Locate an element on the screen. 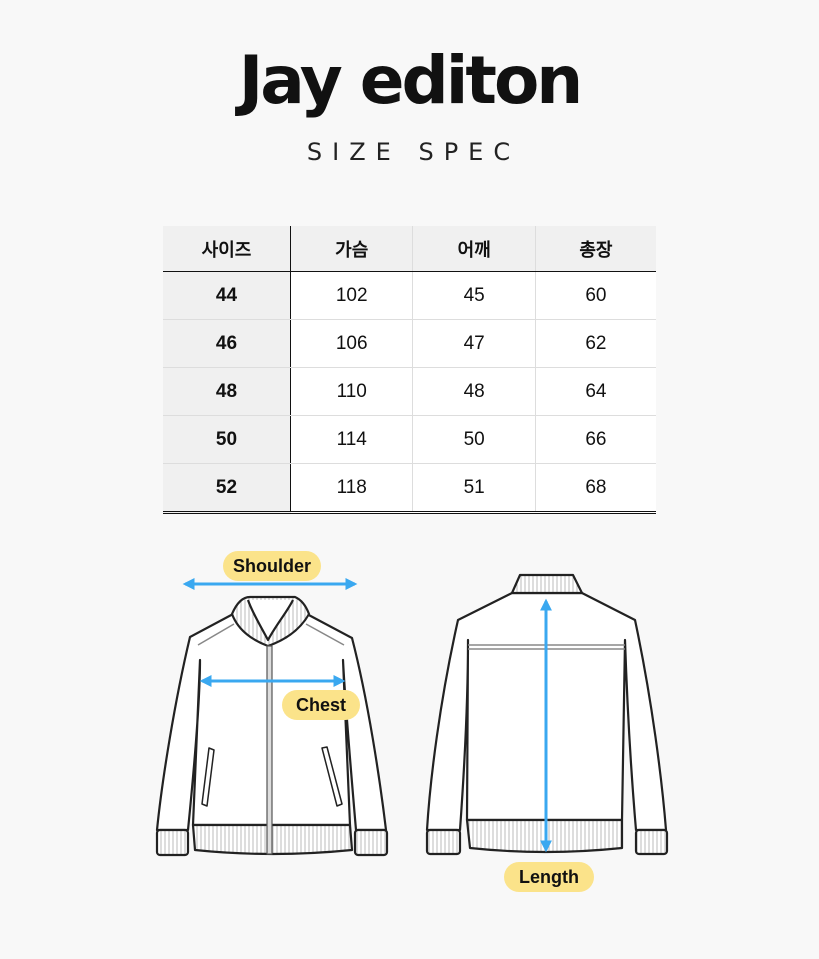 The height and width of the screenshot is (959, 819). measure-cell: 114 is located at coordinates (352, 439).